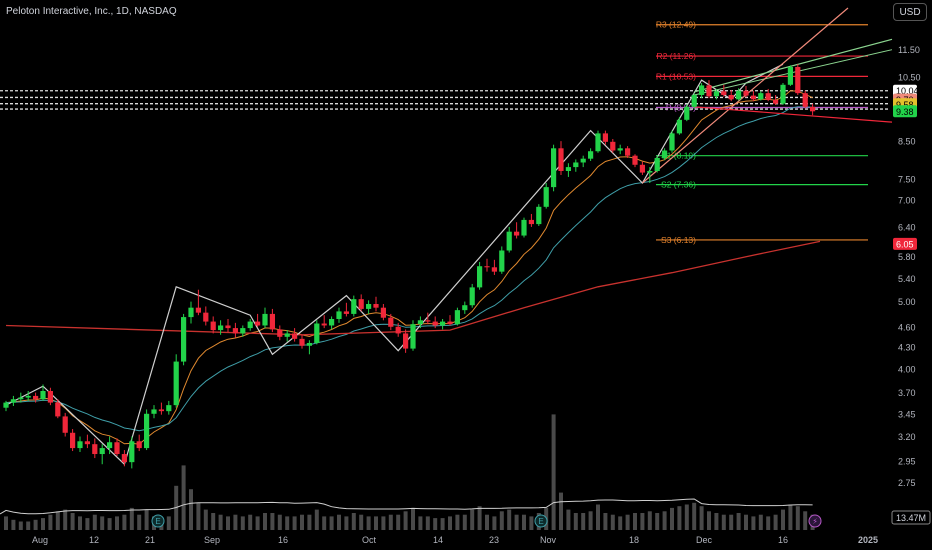  I want to click on x-tick-label-12: 2025, so click(868, 540).